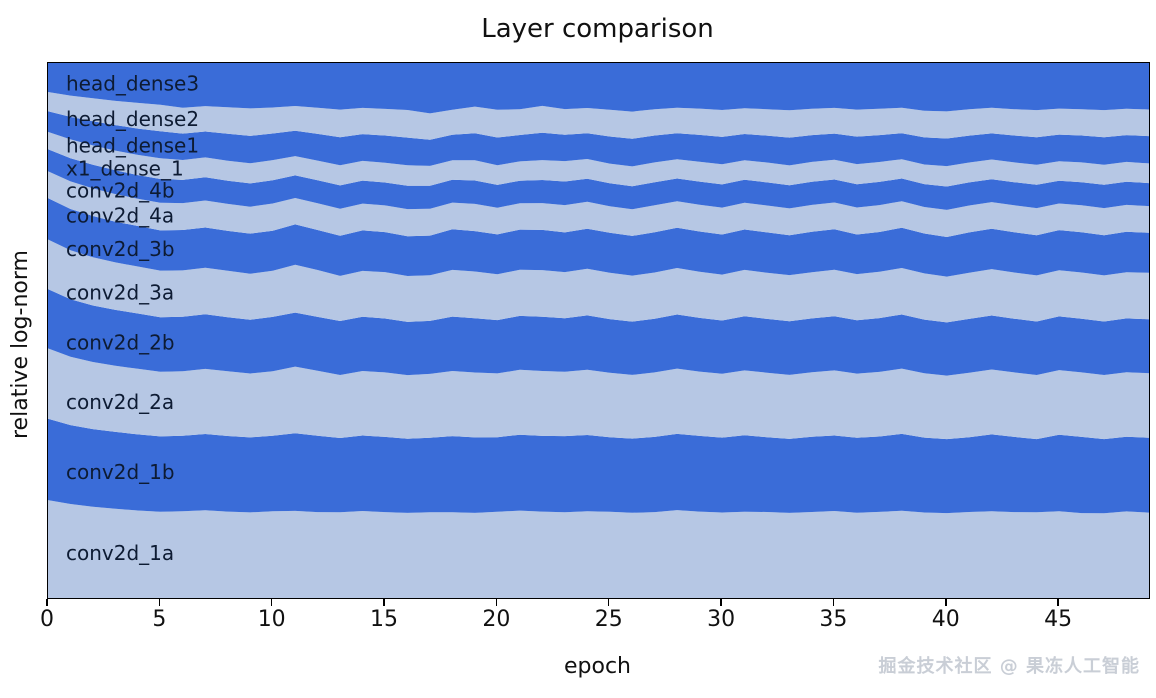  What do you see at coordinates (384, 619) in the screenshot?
I see `x-tick-label: 15` at bounding box center [384, 619].